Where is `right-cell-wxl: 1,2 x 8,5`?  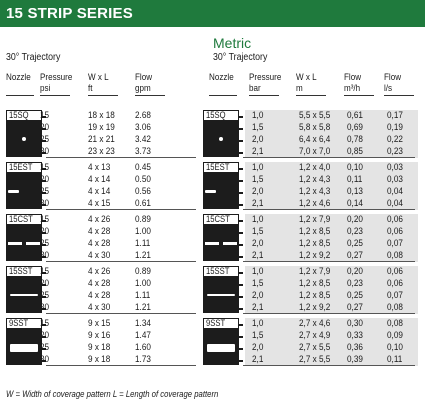 right-cell-wxl: 1,2 x 8,5 is located at coordinates (315, 231).